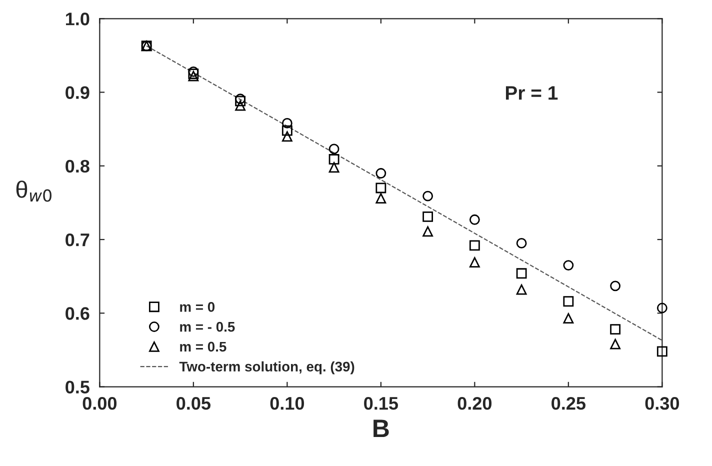 The width and height of the screenshot is (712, 466). What do you see at coordinates (78, 239) in the screenshot?
I see `y-tick-label: 0.7` at bounding box center [78, 239].